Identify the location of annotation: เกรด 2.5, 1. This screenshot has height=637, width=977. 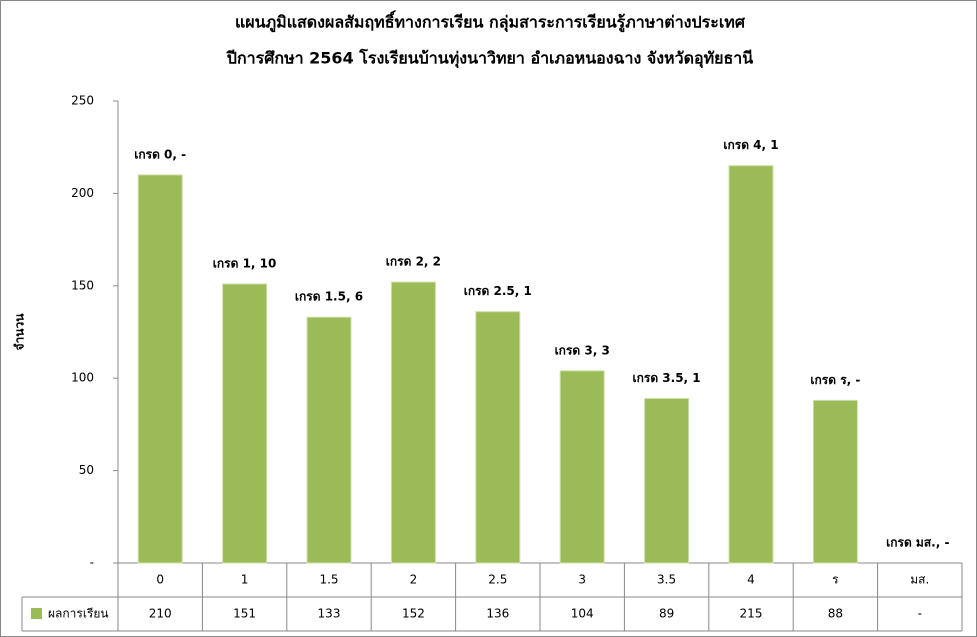
(498, 291).